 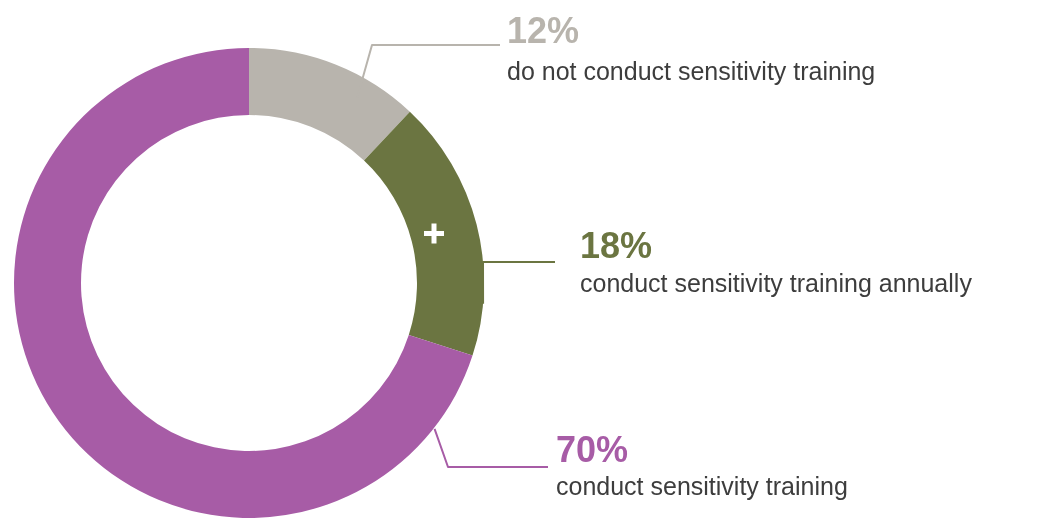 What do you see at coordinates (691, 71) in the screenshot?
I see `slice-label: do not conduct sensitivity training` at bounding box center [691, 71].